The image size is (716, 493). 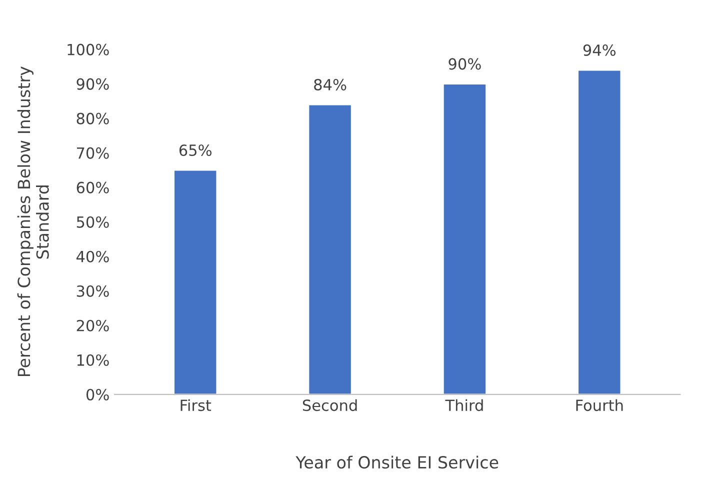 What do you see at coordinates (464, 64) in the screenshot?
I see `data-label: 90%` at bounding box center [464, 64].